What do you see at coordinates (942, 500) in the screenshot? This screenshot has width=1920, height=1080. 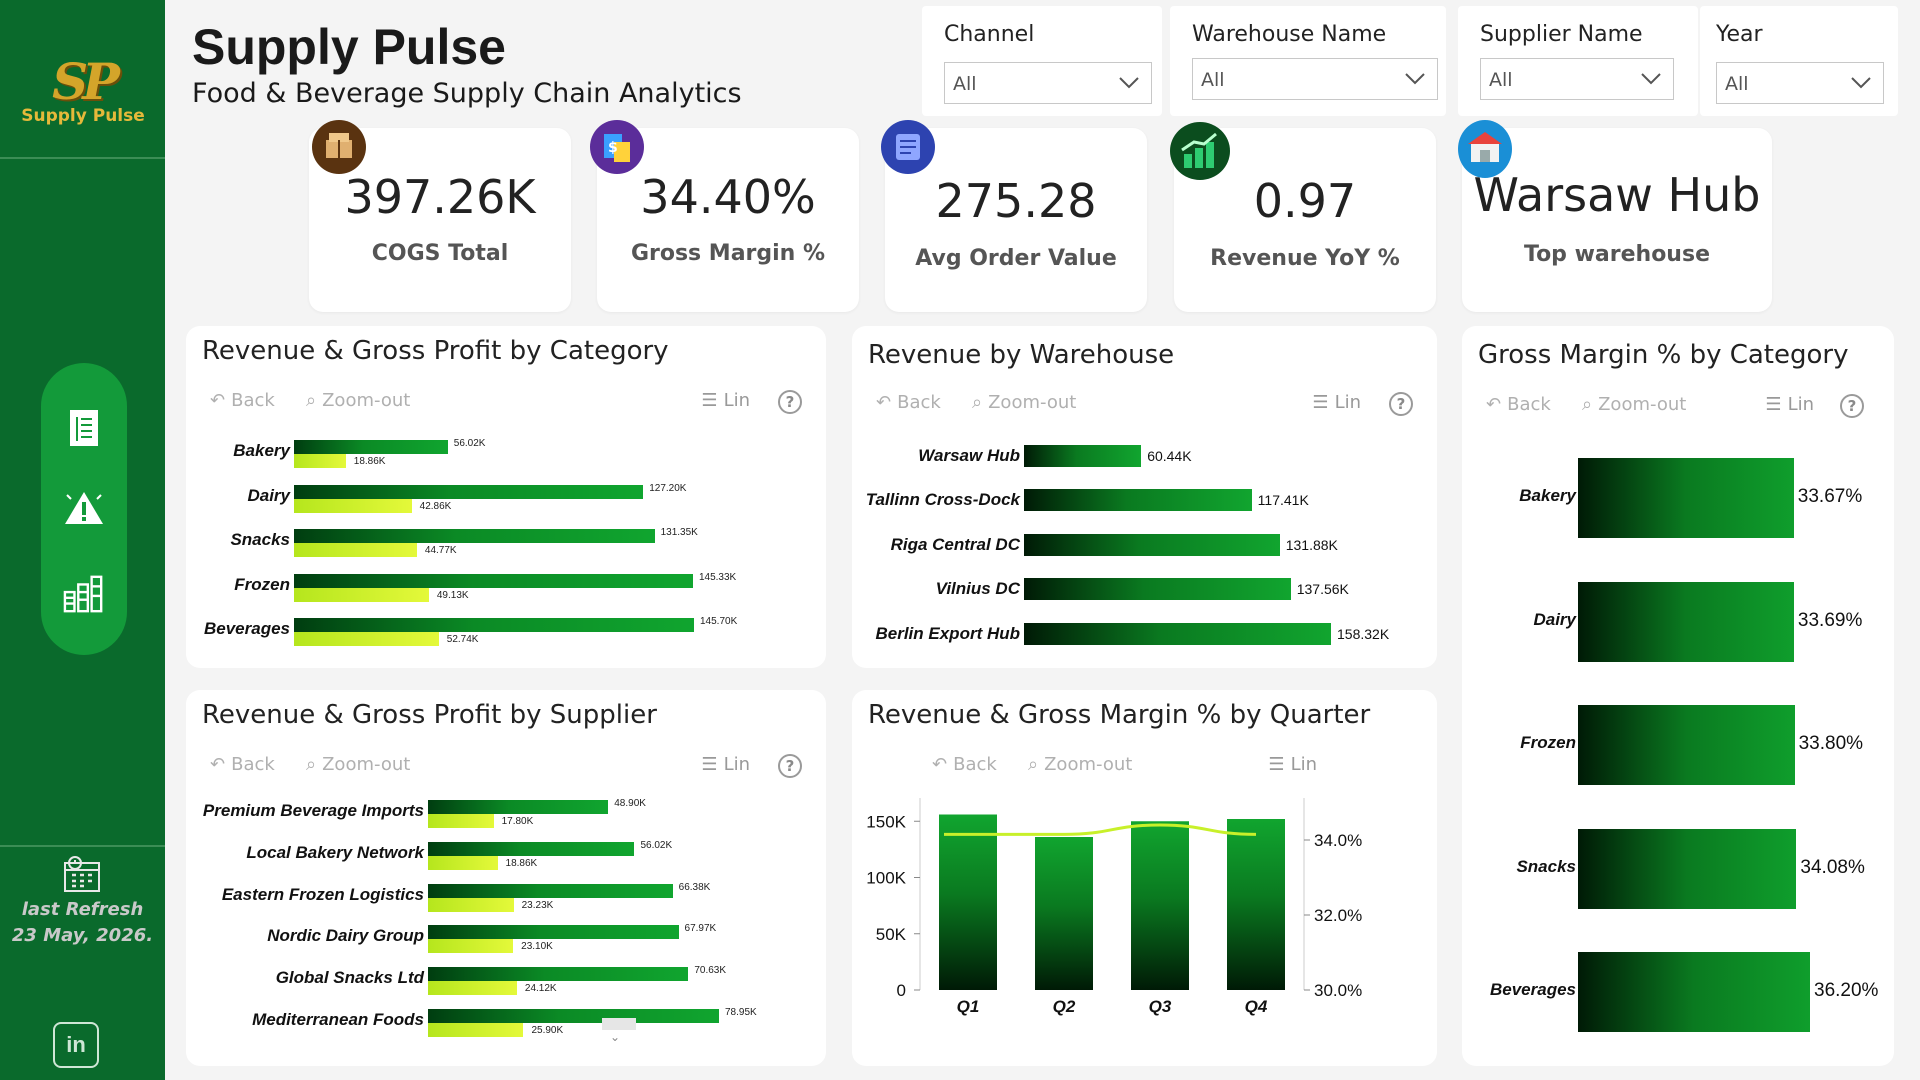 I see `warehouse-label: Tallinn Cross-Dock` at bounding box center [942, 500].